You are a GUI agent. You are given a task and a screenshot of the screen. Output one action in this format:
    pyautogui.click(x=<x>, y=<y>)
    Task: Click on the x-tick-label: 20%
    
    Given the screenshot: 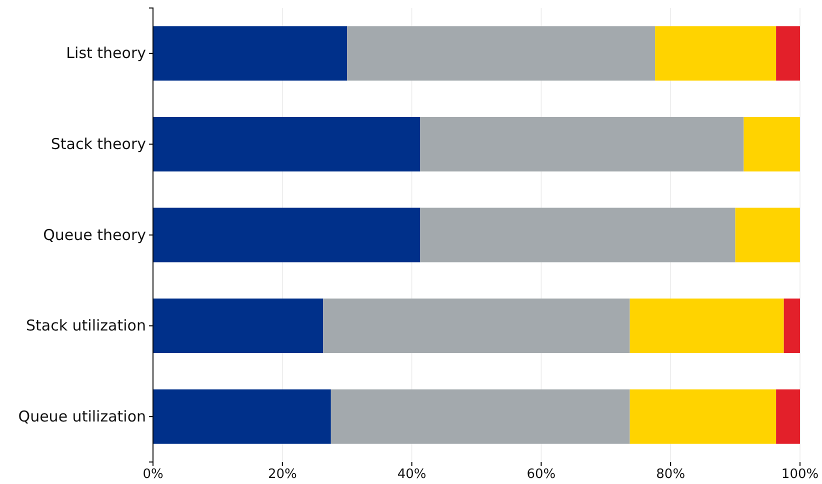 What is the action you would take?
    pyautogui.click(x=282, y=474)
    